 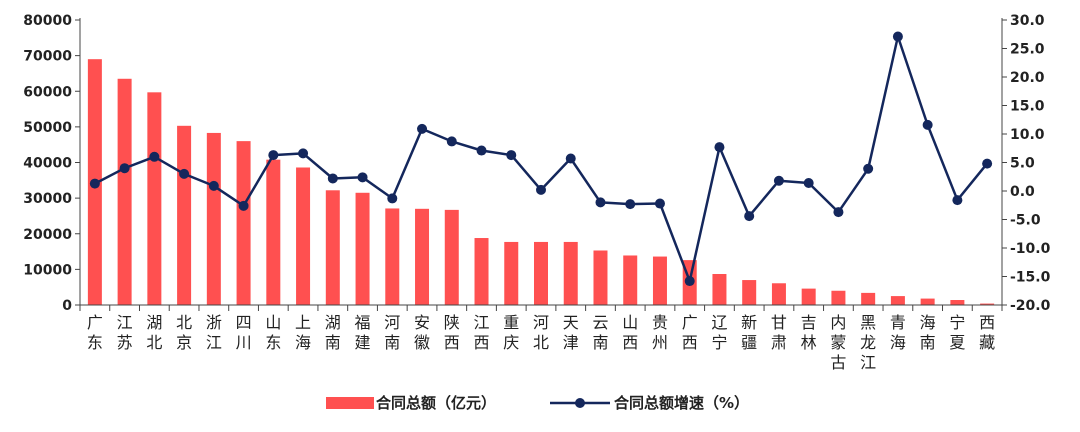 I want to click on growth-point-西藏, so click(x=987, y=163).